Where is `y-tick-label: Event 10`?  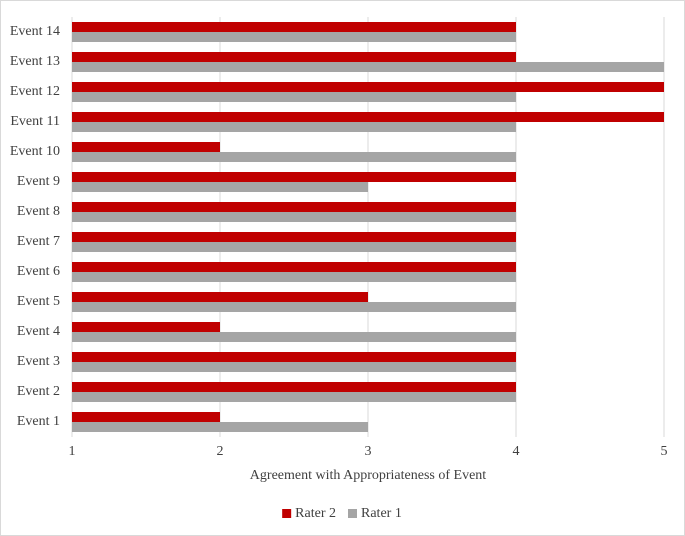 y-tick-label: Event 10 is located at coordinates (35, 151).